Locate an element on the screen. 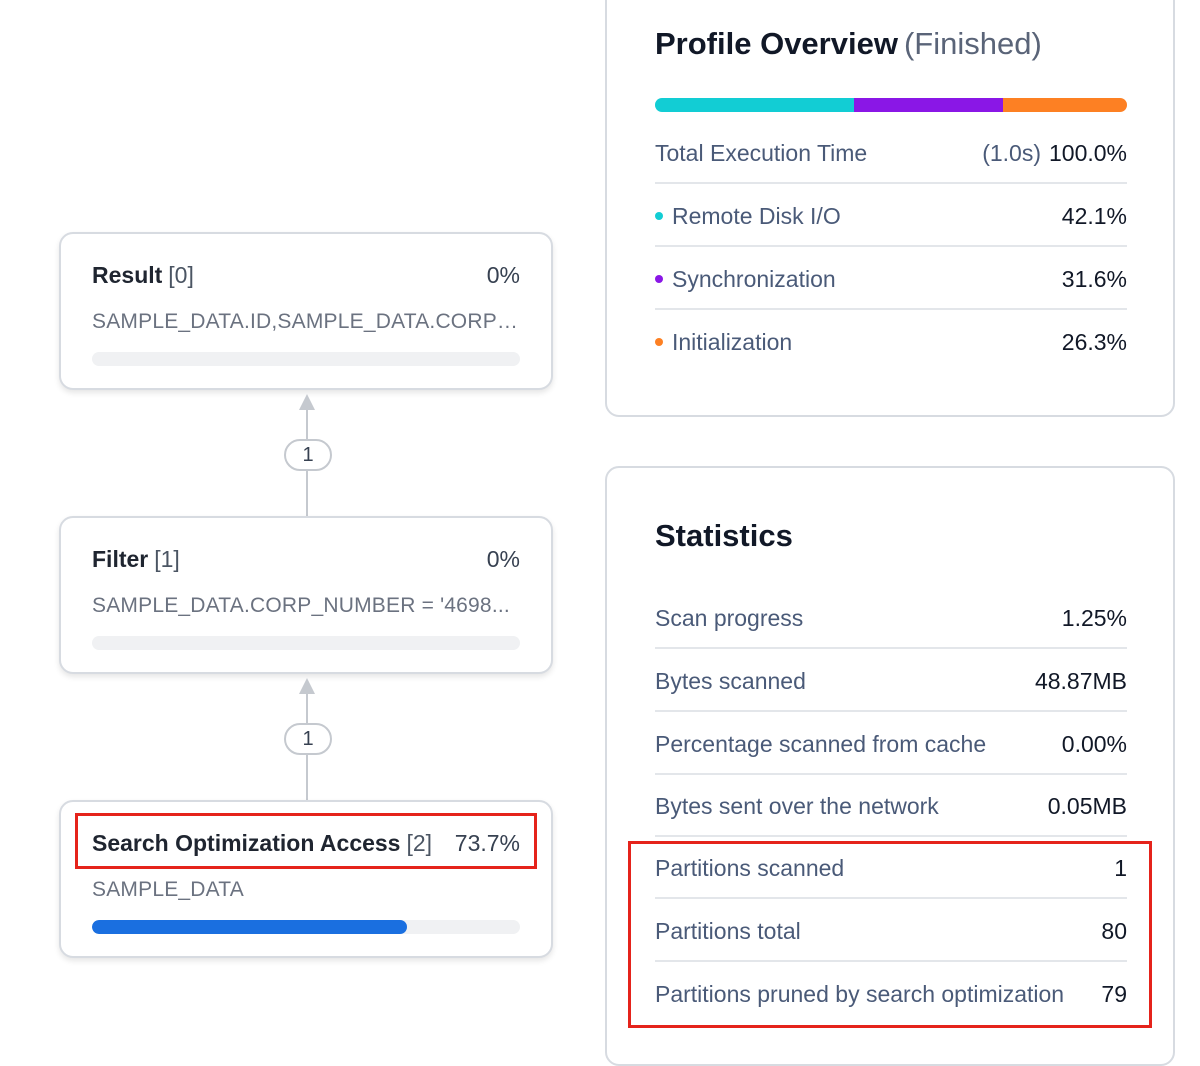 Image resolution: width=1200 pixels, height=1066 pixels. execution-time-breakdown-bar is located at coordinates (891, 105).